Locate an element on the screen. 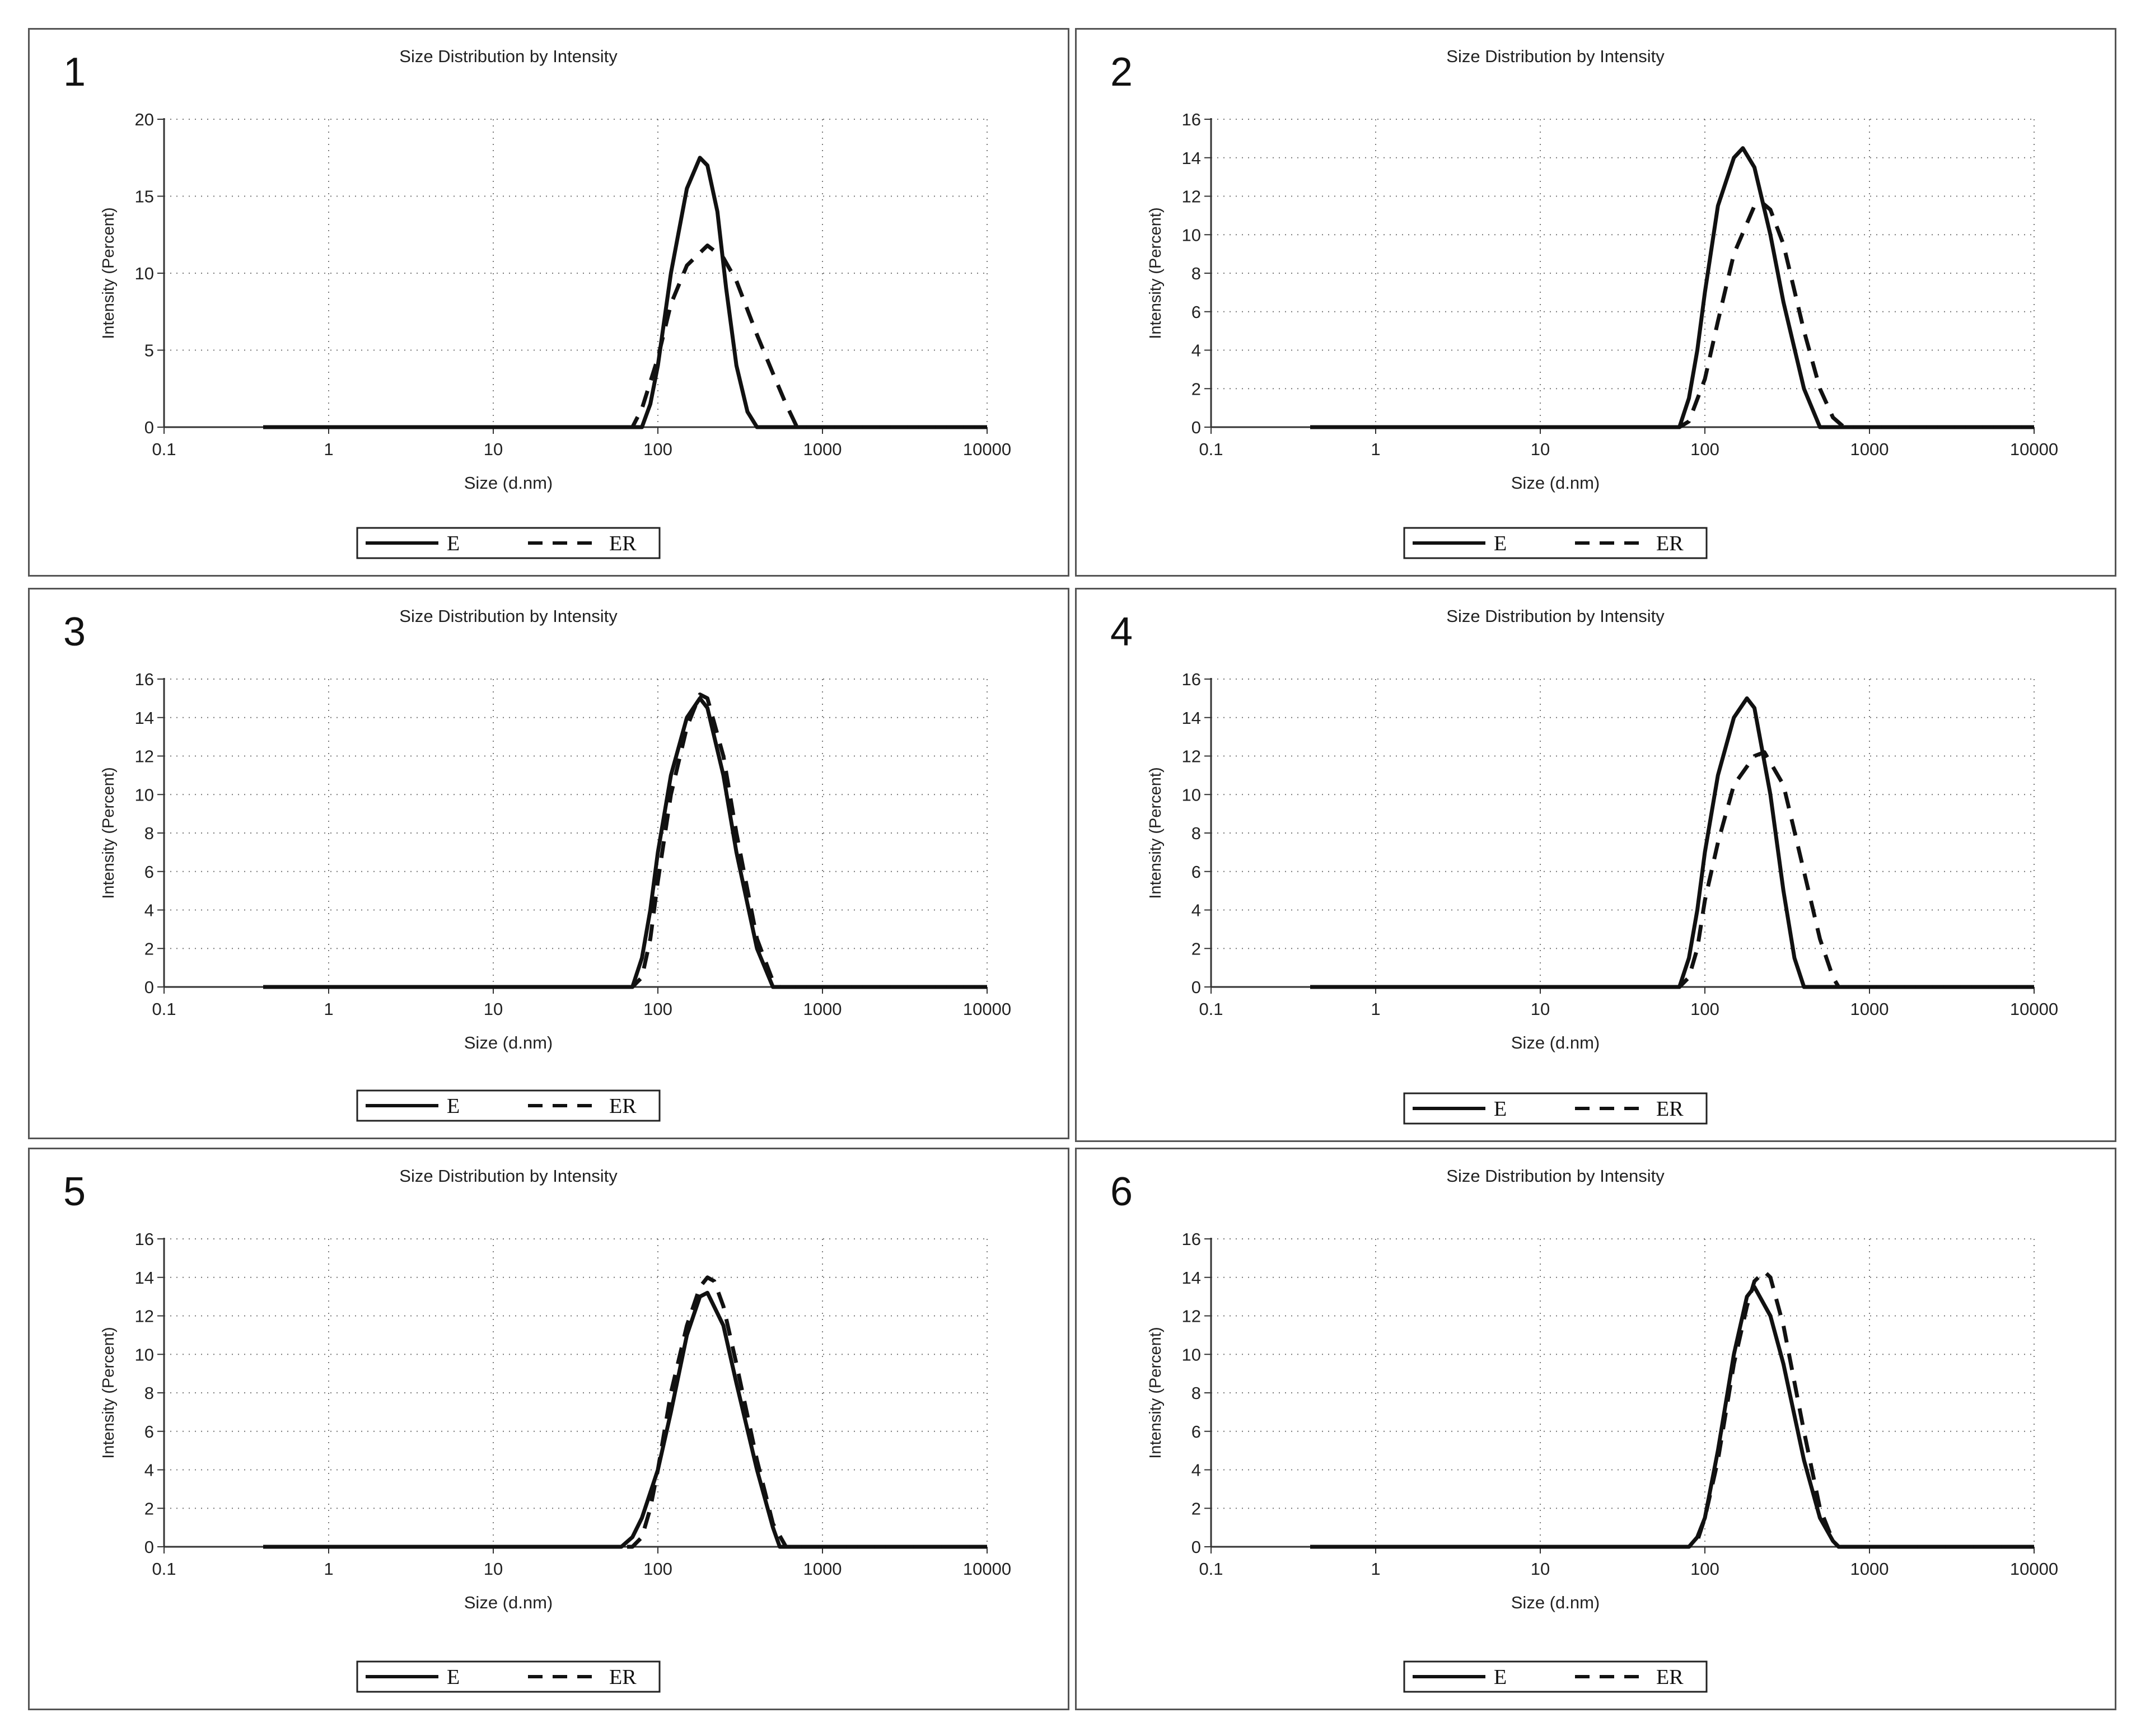 The width and height of the screenshot is (2136, 1736). y-tick-label: 5 is located at coordinates (149, 351).